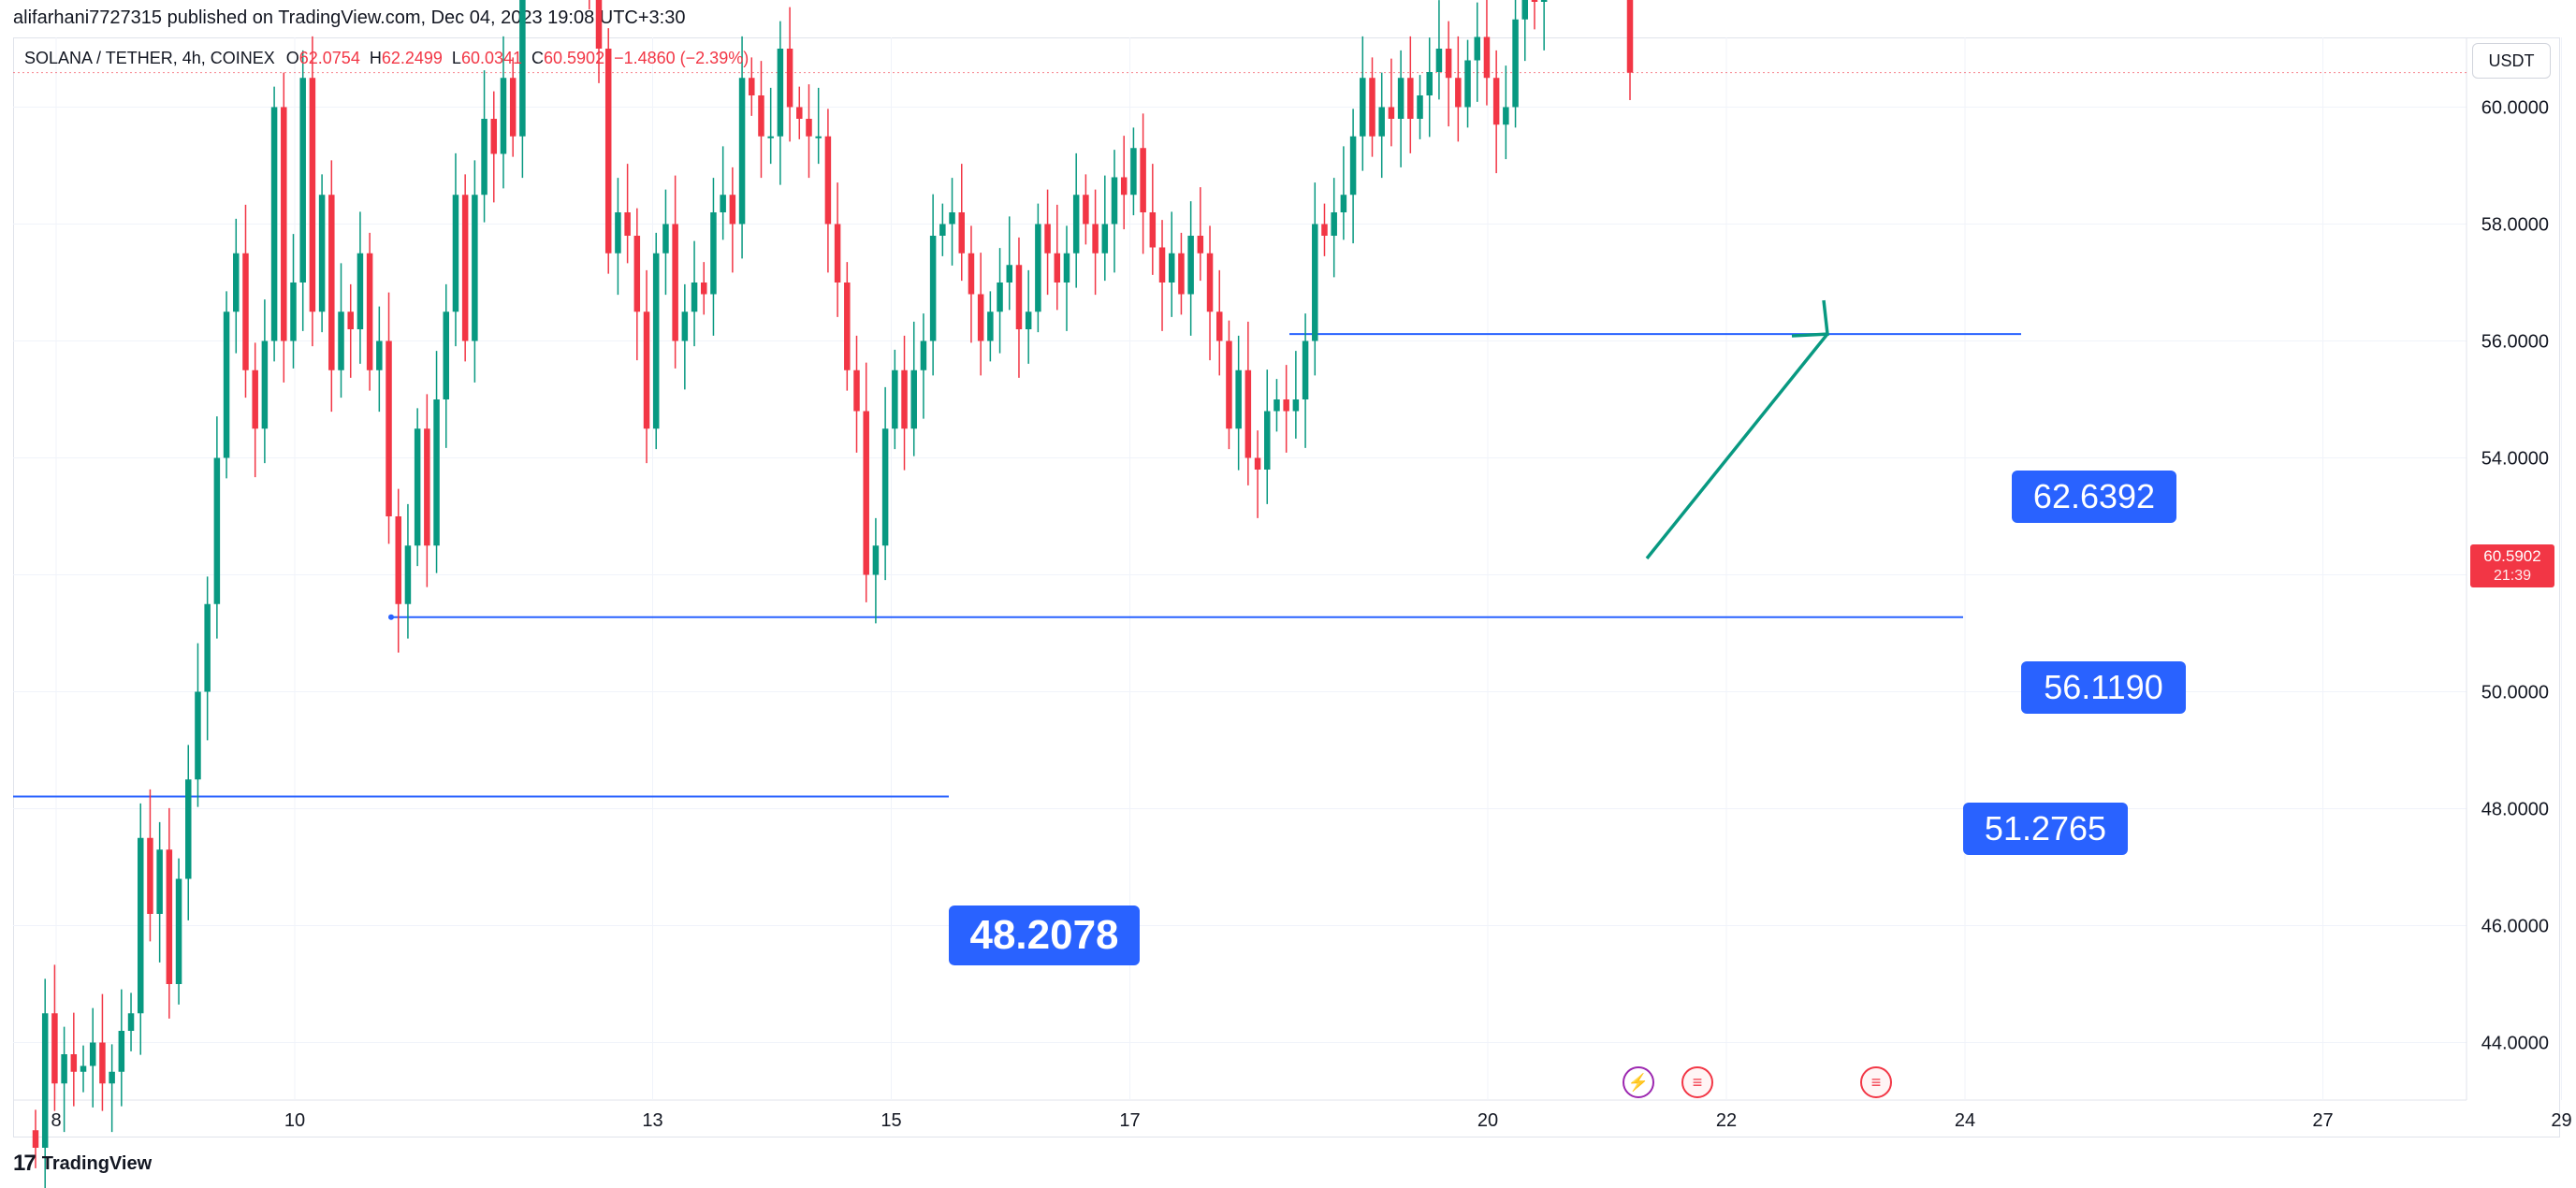 This screenshot has height=1188, width=2576. Describe the element at coordinates (2045, 829) in the screenshot. I see `level-label-51: 51.2765` at that location.